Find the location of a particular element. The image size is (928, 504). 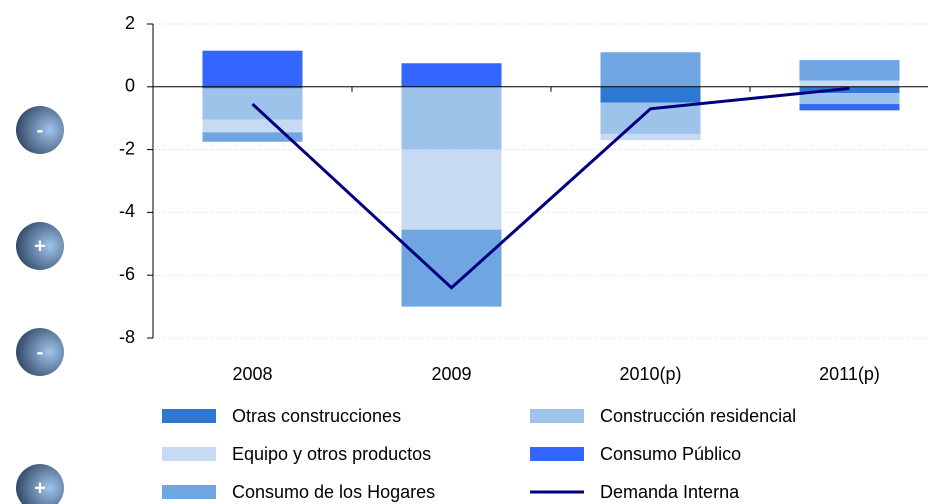

x-tick-label: 2008 is located at coordinates (252, 374).